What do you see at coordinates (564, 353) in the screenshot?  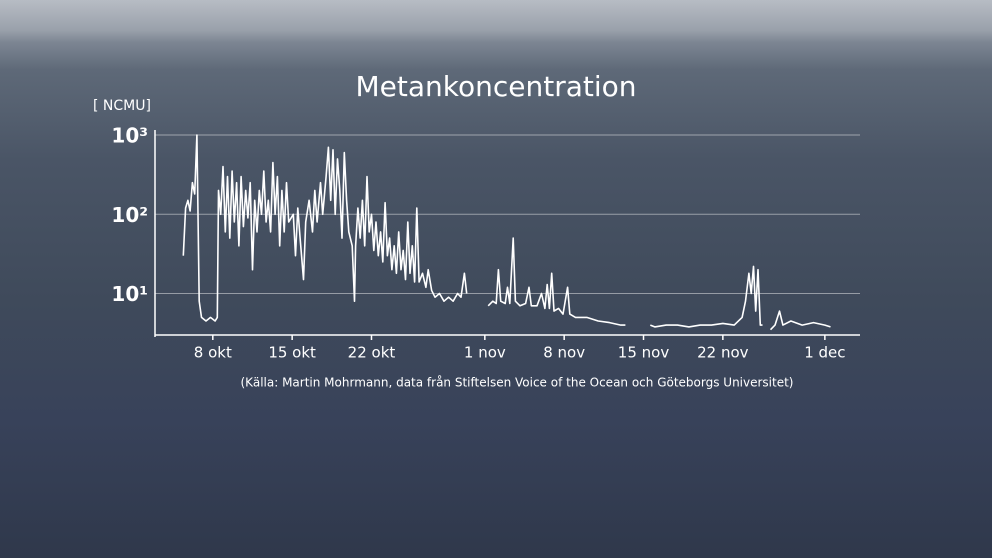 I see `x-tick-label: 8 nov` at bounding box center [564, 353].